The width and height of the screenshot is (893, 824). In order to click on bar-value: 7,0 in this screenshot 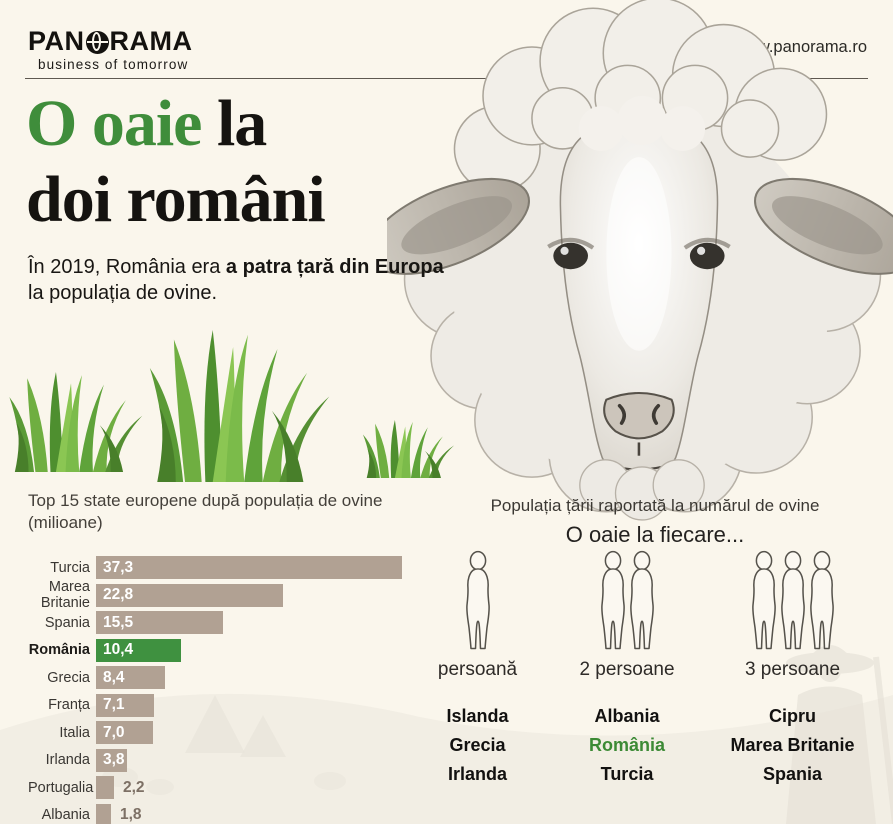, I will do `click(114, 732)`.